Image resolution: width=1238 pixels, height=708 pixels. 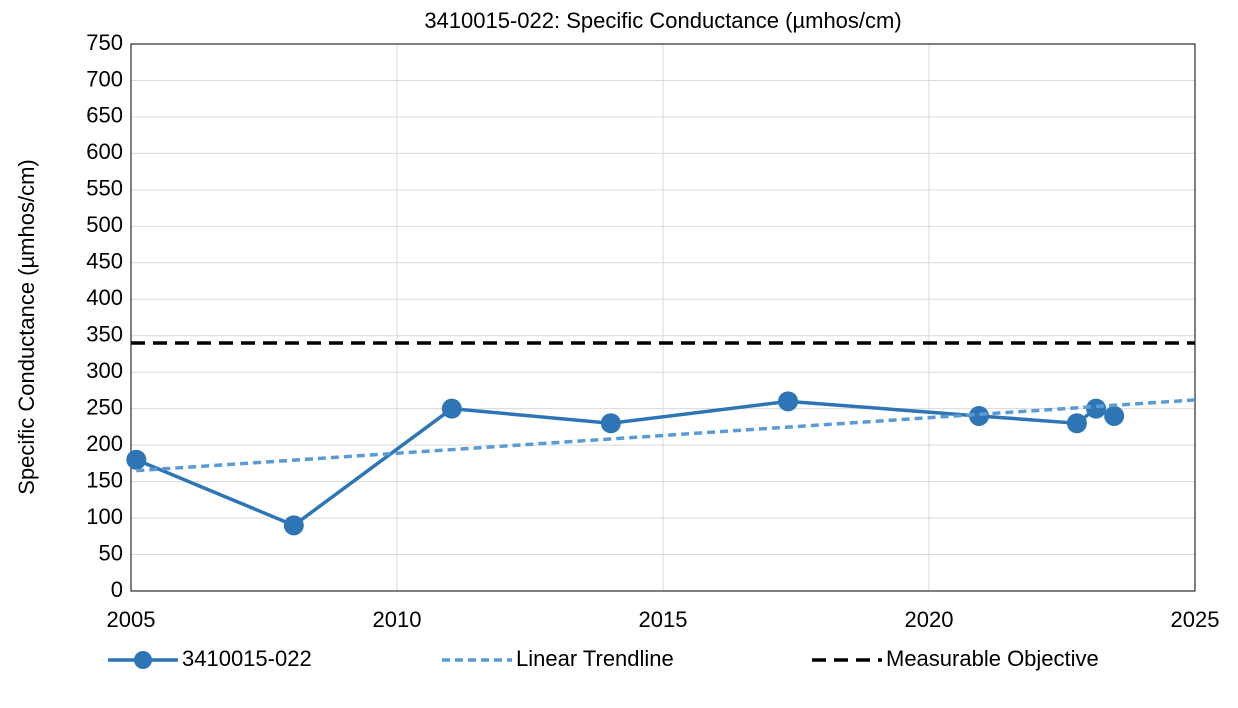 What do you see at coordinates (992, 658) in the screenshot?
I see `legend-label: Measurable Objective` at bounding box center [992, 658].